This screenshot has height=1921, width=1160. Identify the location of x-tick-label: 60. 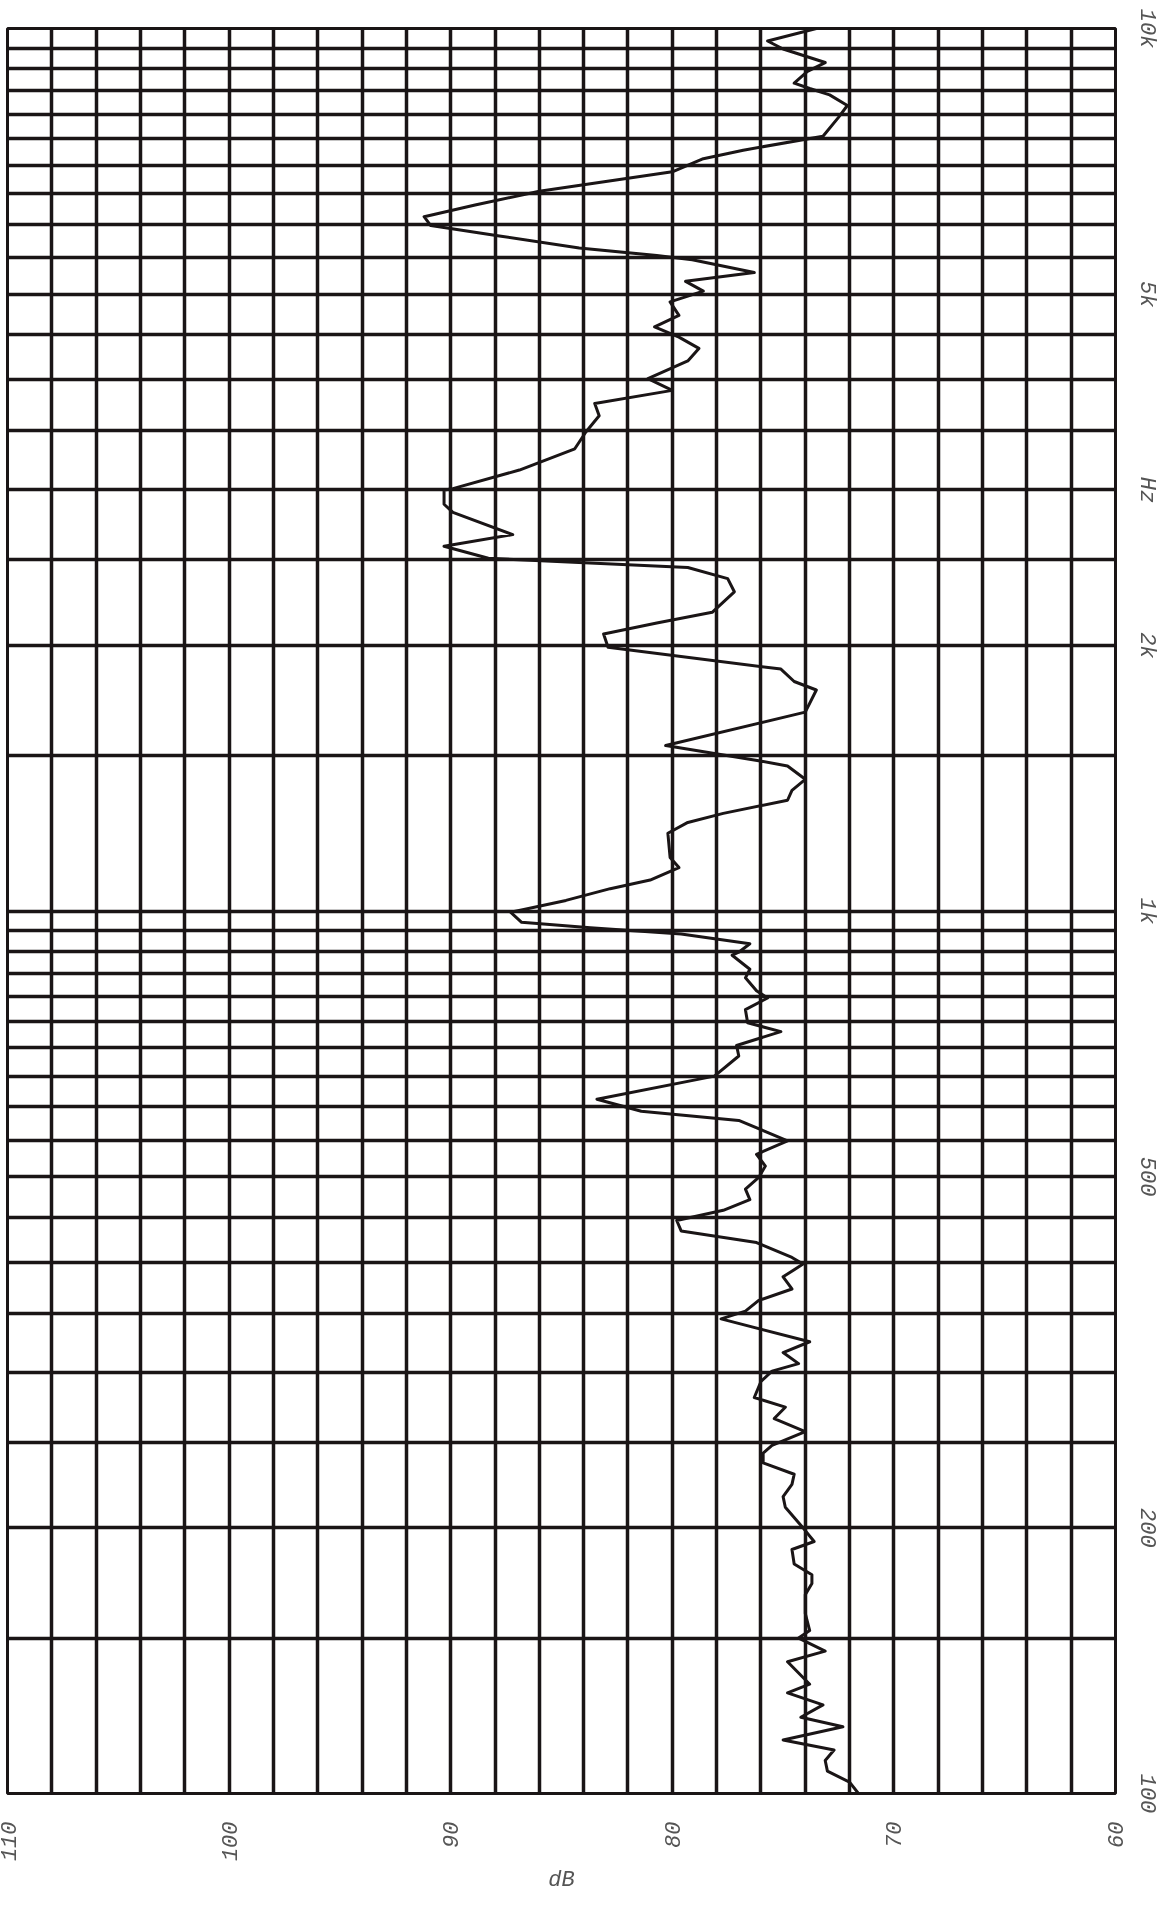
(1117, 1834).